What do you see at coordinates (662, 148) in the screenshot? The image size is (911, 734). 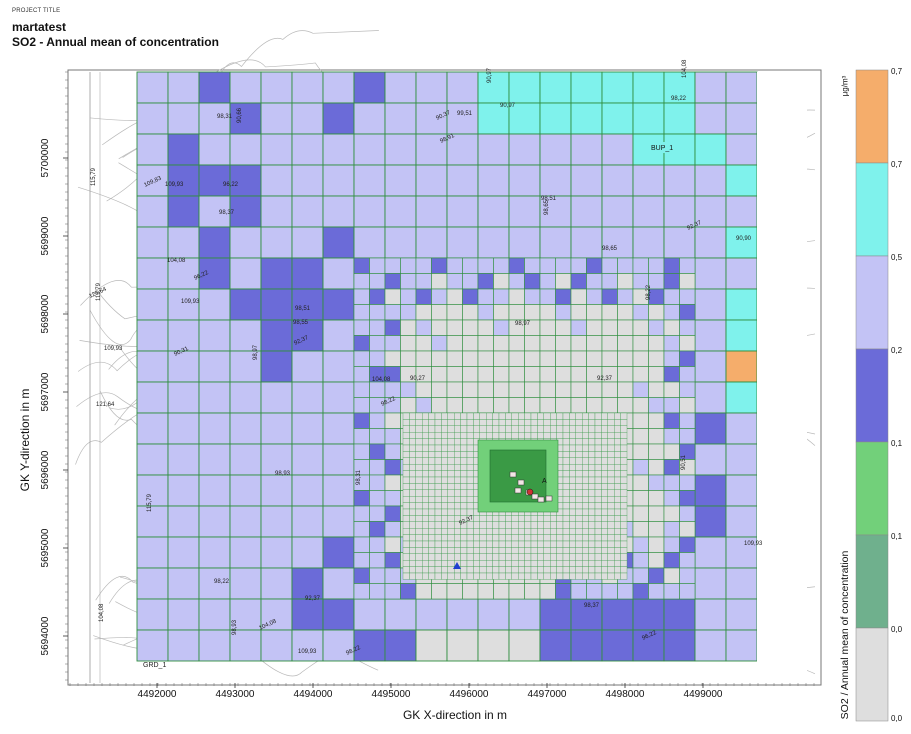 I see `building-label: BUP_1` at bounding box center [662, 148].